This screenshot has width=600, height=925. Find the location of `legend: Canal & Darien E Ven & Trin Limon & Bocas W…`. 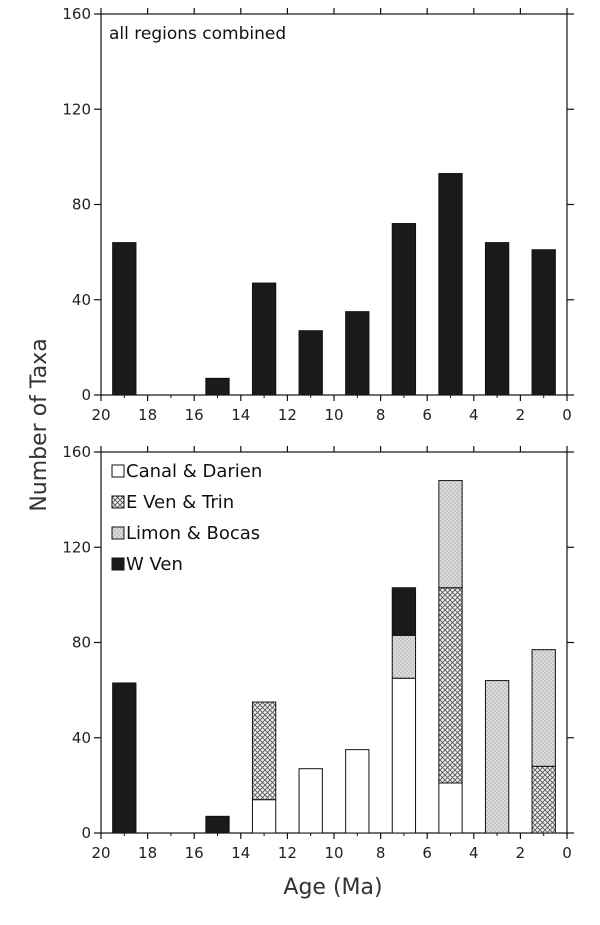

legend: Canal & Darien E Ven & Trin Limon & Bocas W… is located at coordinates (186, 518).